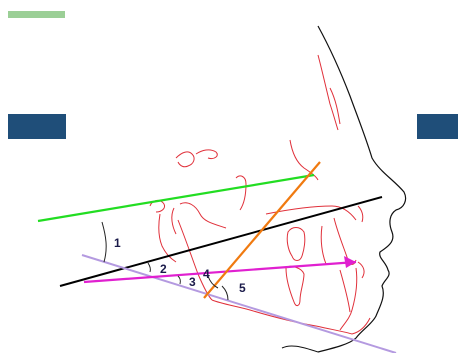 This screenshot has width=458, height=353. What do you see at coordinates (37, 126) in the screenshot?
I see `left-nav-block` at bounding box center [37, 126].